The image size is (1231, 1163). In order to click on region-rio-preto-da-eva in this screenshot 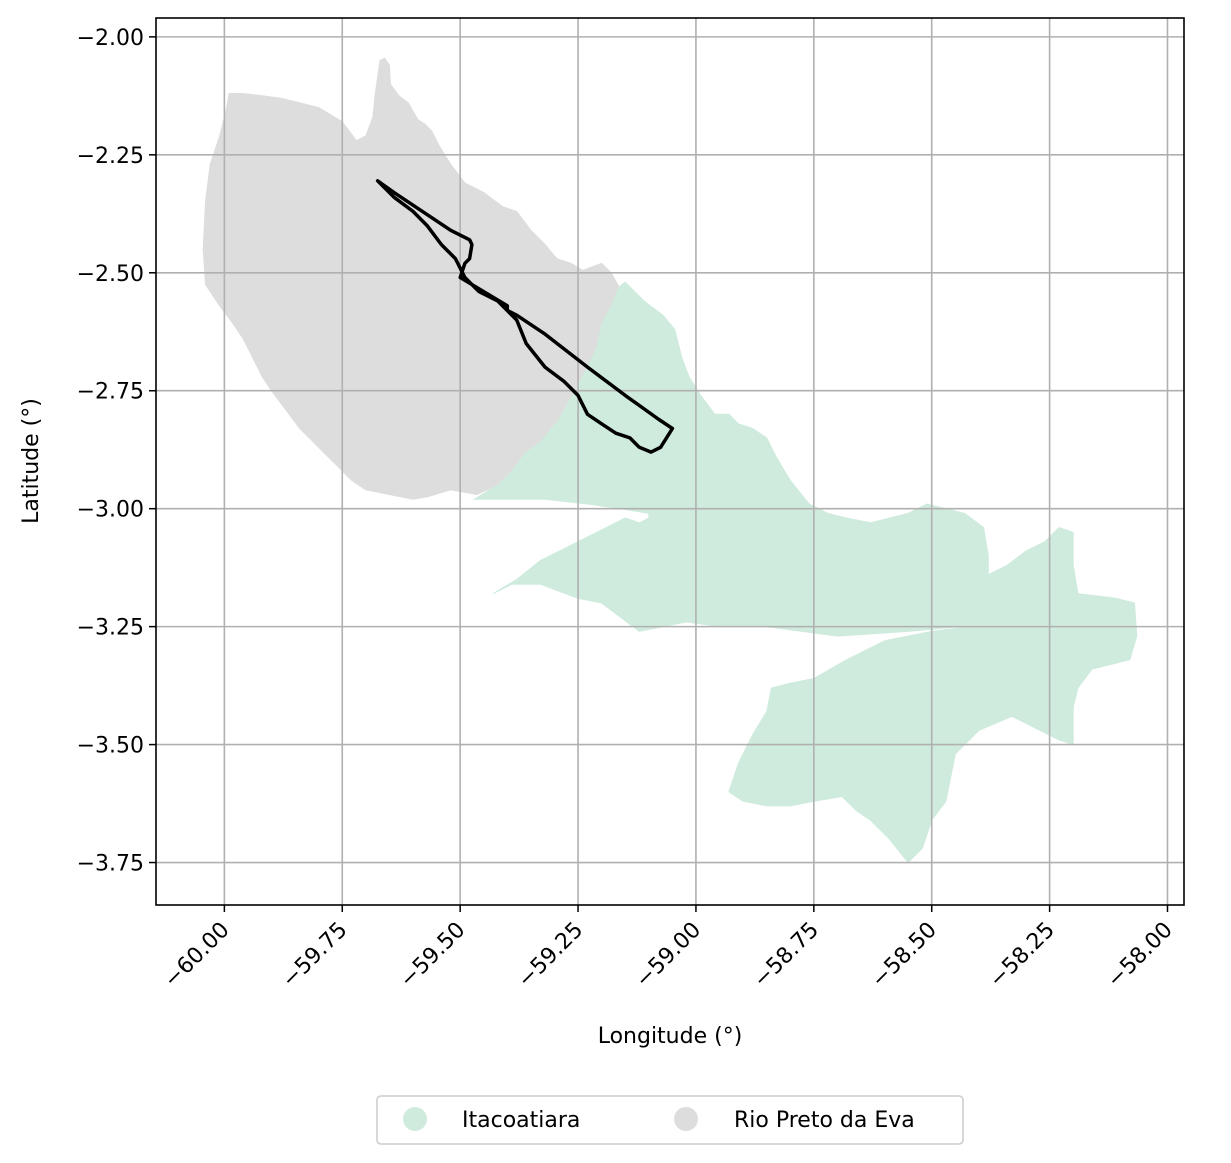, I will do `click(411, 278)`.